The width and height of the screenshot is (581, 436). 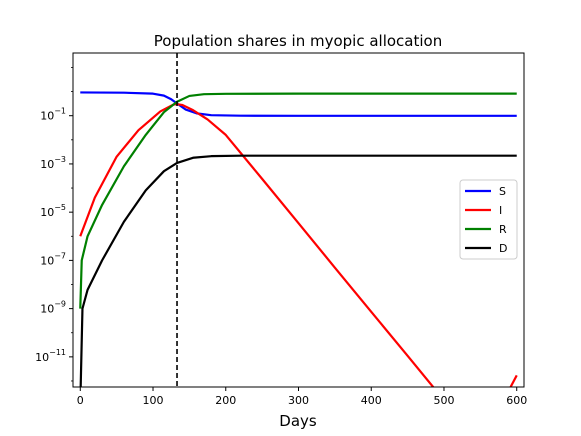 What do you see at coordinates (225, 400) in the screenshot?
I see `x-tick-label: 200` at bounding box center [225, 400].